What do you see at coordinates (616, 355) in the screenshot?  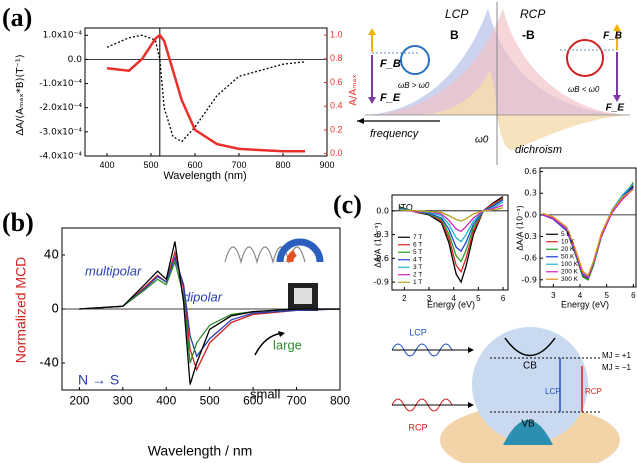 I see `diagram-label: MJ = +1` at bounding box center [616, 355].